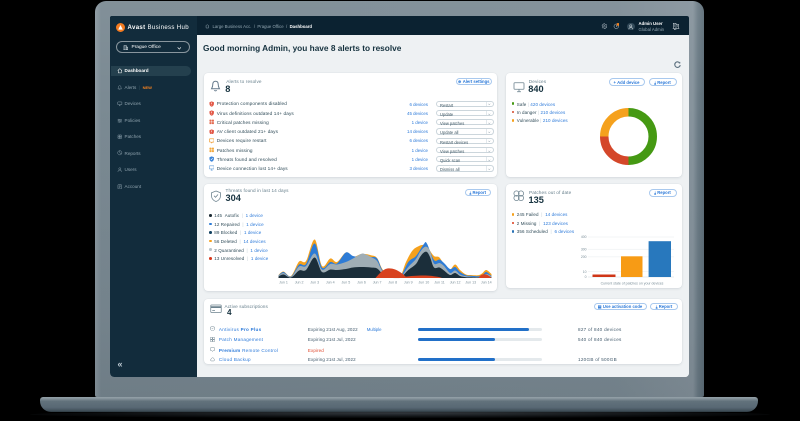  I want to click on svg-text: Jun 13, so click(470, 283).